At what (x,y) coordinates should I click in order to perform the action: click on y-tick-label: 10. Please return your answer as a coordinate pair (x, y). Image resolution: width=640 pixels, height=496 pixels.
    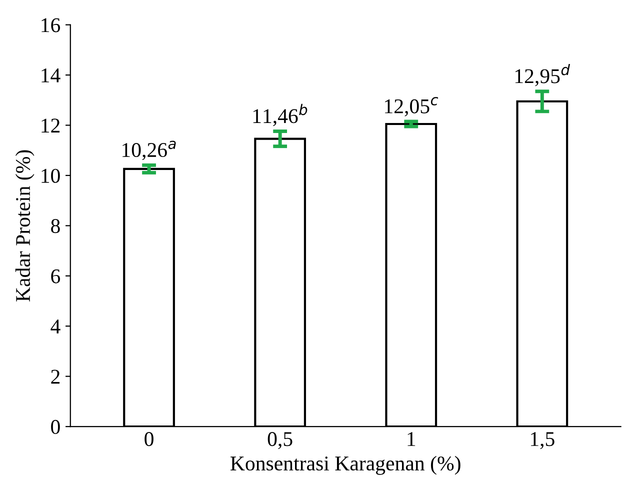
    Looking at the image, I should click on (51, 175).